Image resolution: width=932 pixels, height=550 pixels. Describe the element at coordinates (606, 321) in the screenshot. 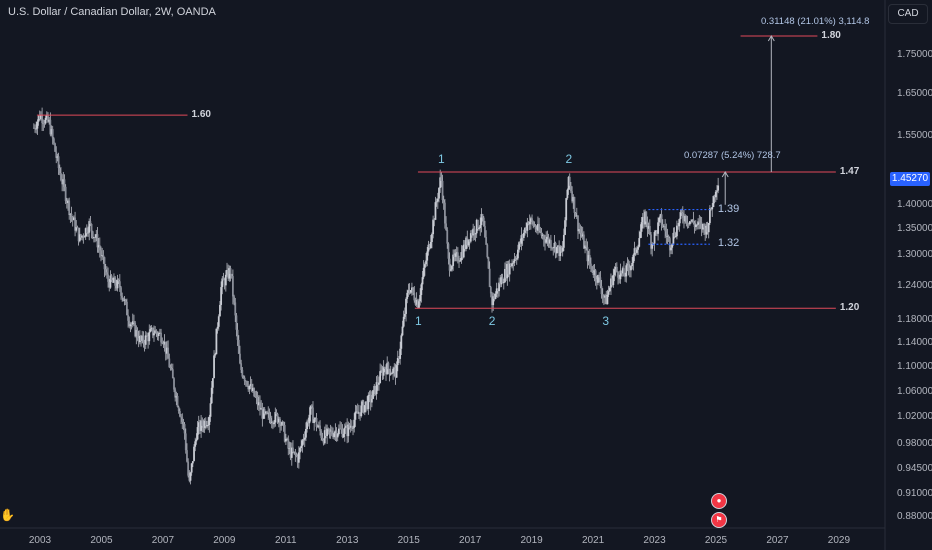

I see `wave-bottom-3: 3` at that location.